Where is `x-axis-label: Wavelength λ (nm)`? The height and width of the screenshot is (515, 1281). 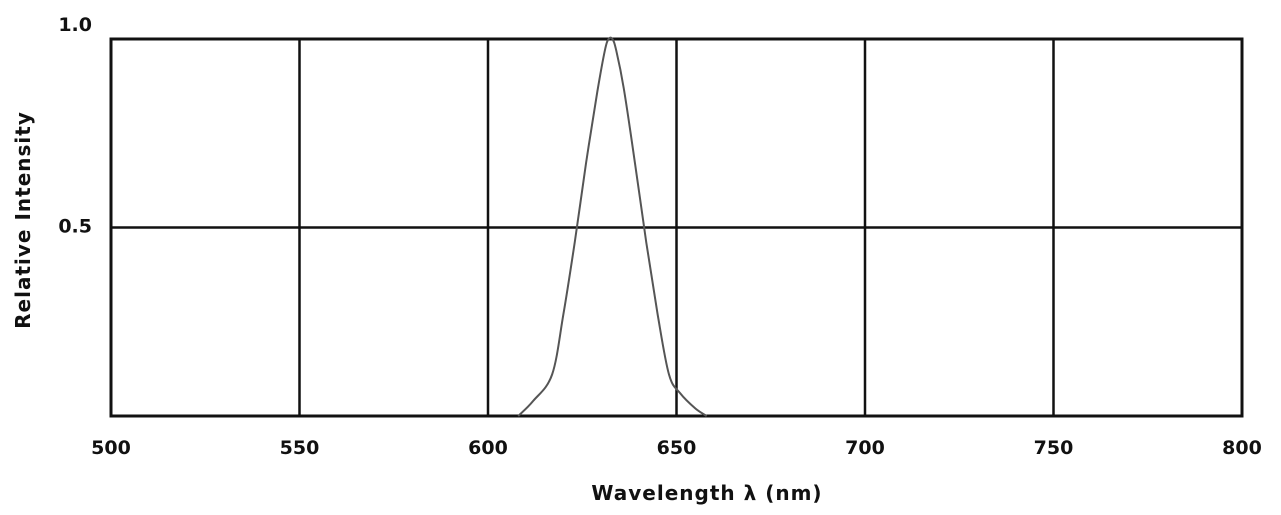 x-axis-label: Wavelength λ (nm) is located at coordinates (706, 493).